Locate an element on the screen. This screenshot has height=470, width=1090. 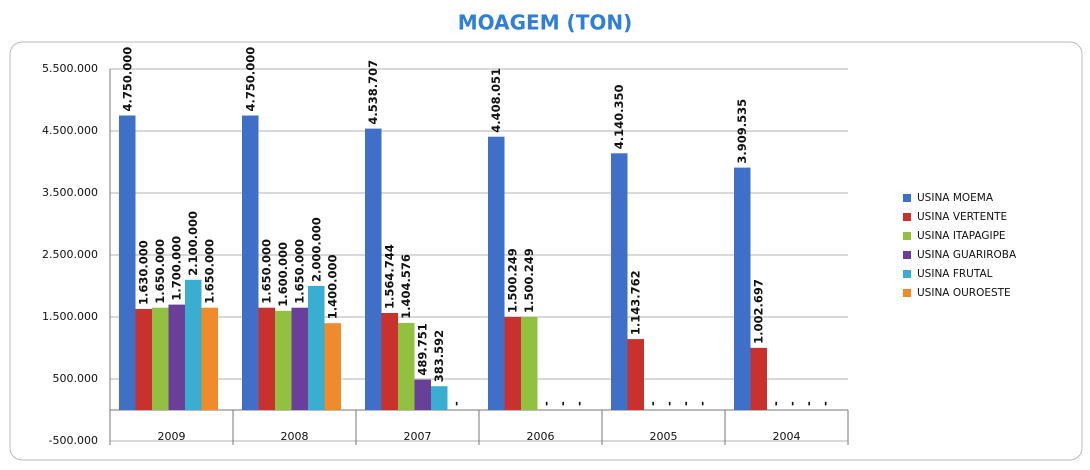
y-tick-label: 2.500.000 is located at coordinates (70, 254).